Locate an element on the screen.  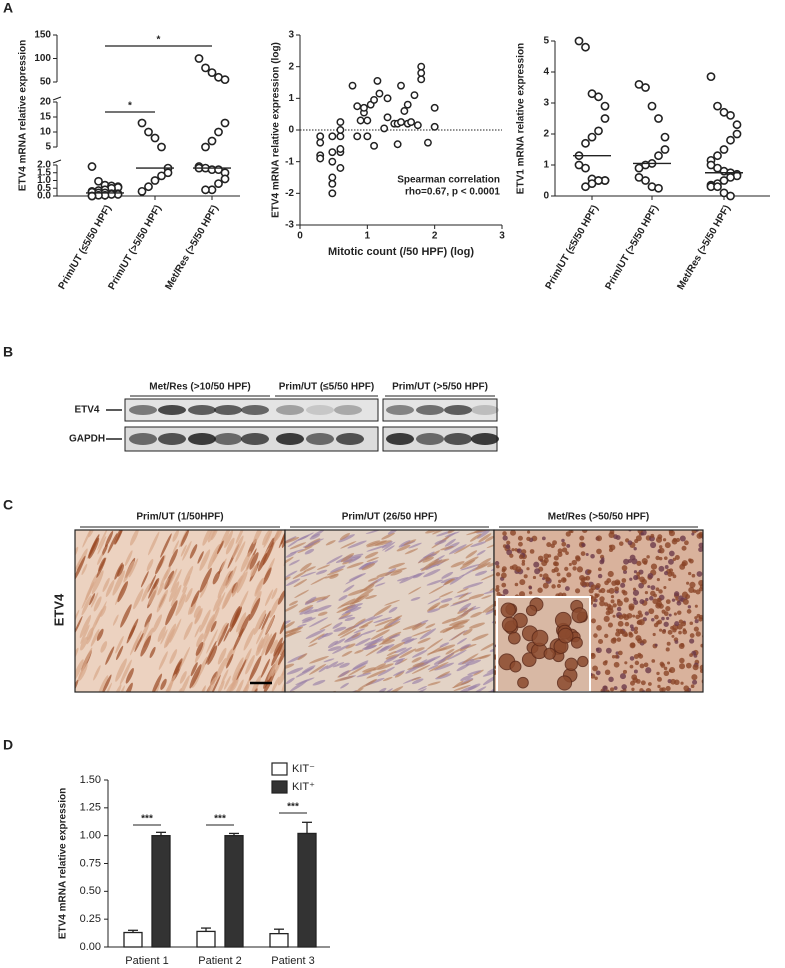
y-tick-label: 1.25 is located at coordinates (90, 808).